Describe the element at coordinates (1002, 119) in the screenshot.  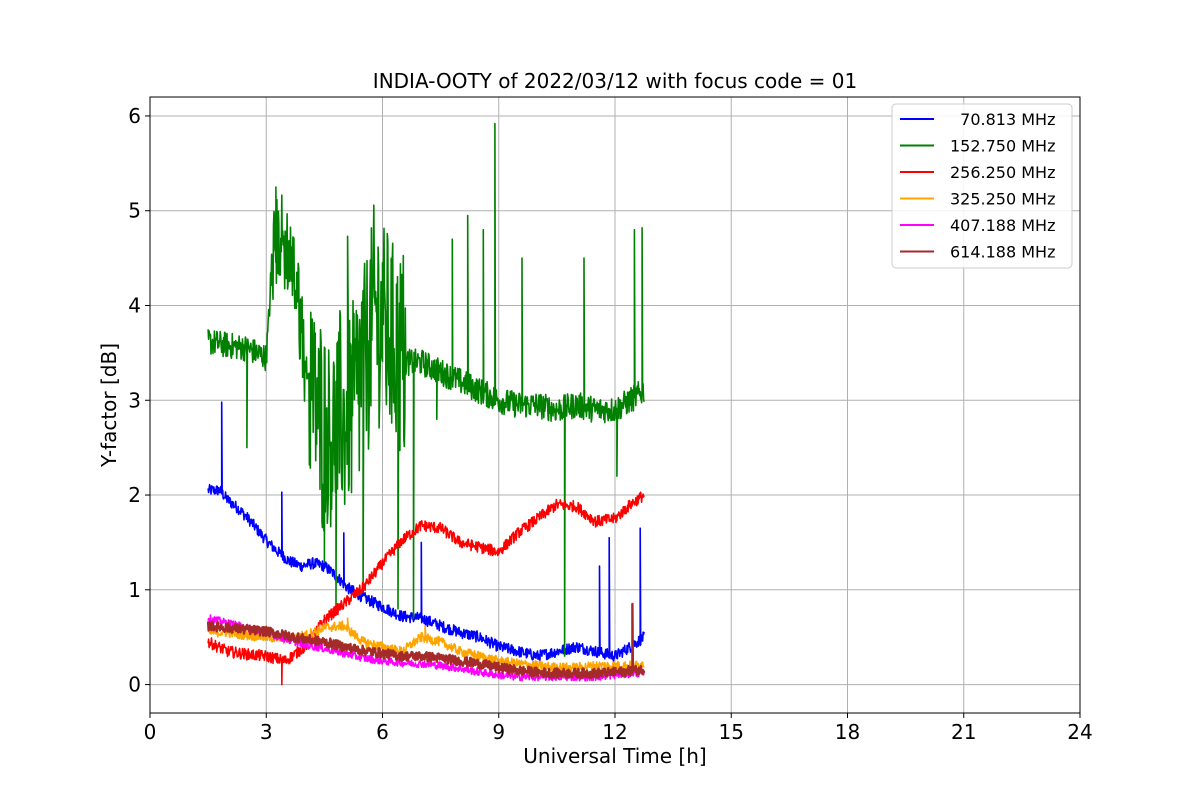
I see `legend-entry-label: 70.813 MHz` at that location.